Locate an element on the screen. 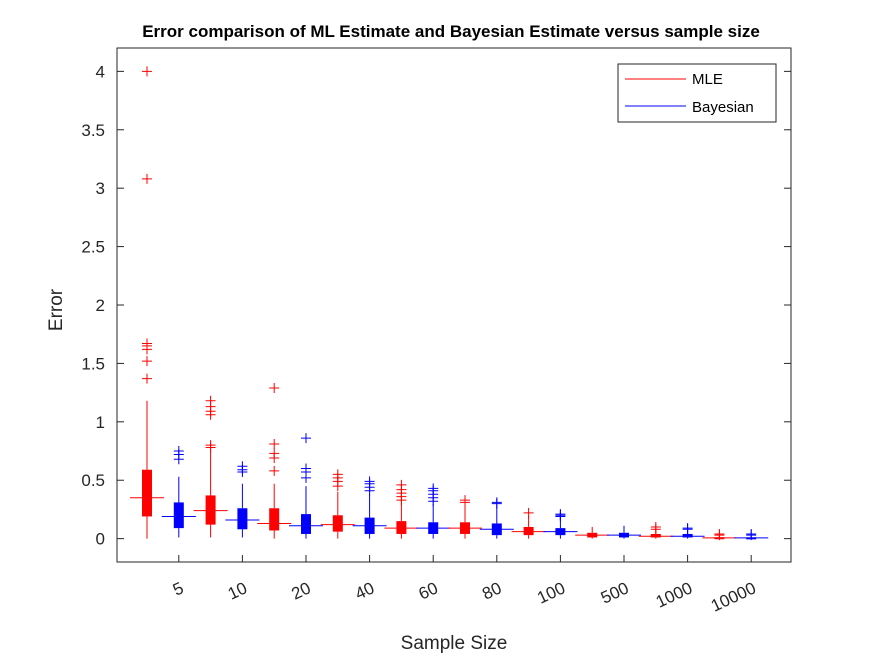 This screenshot has width=875, height=656. y-tick-label: 3.5 is located at coordinates (93, 130).